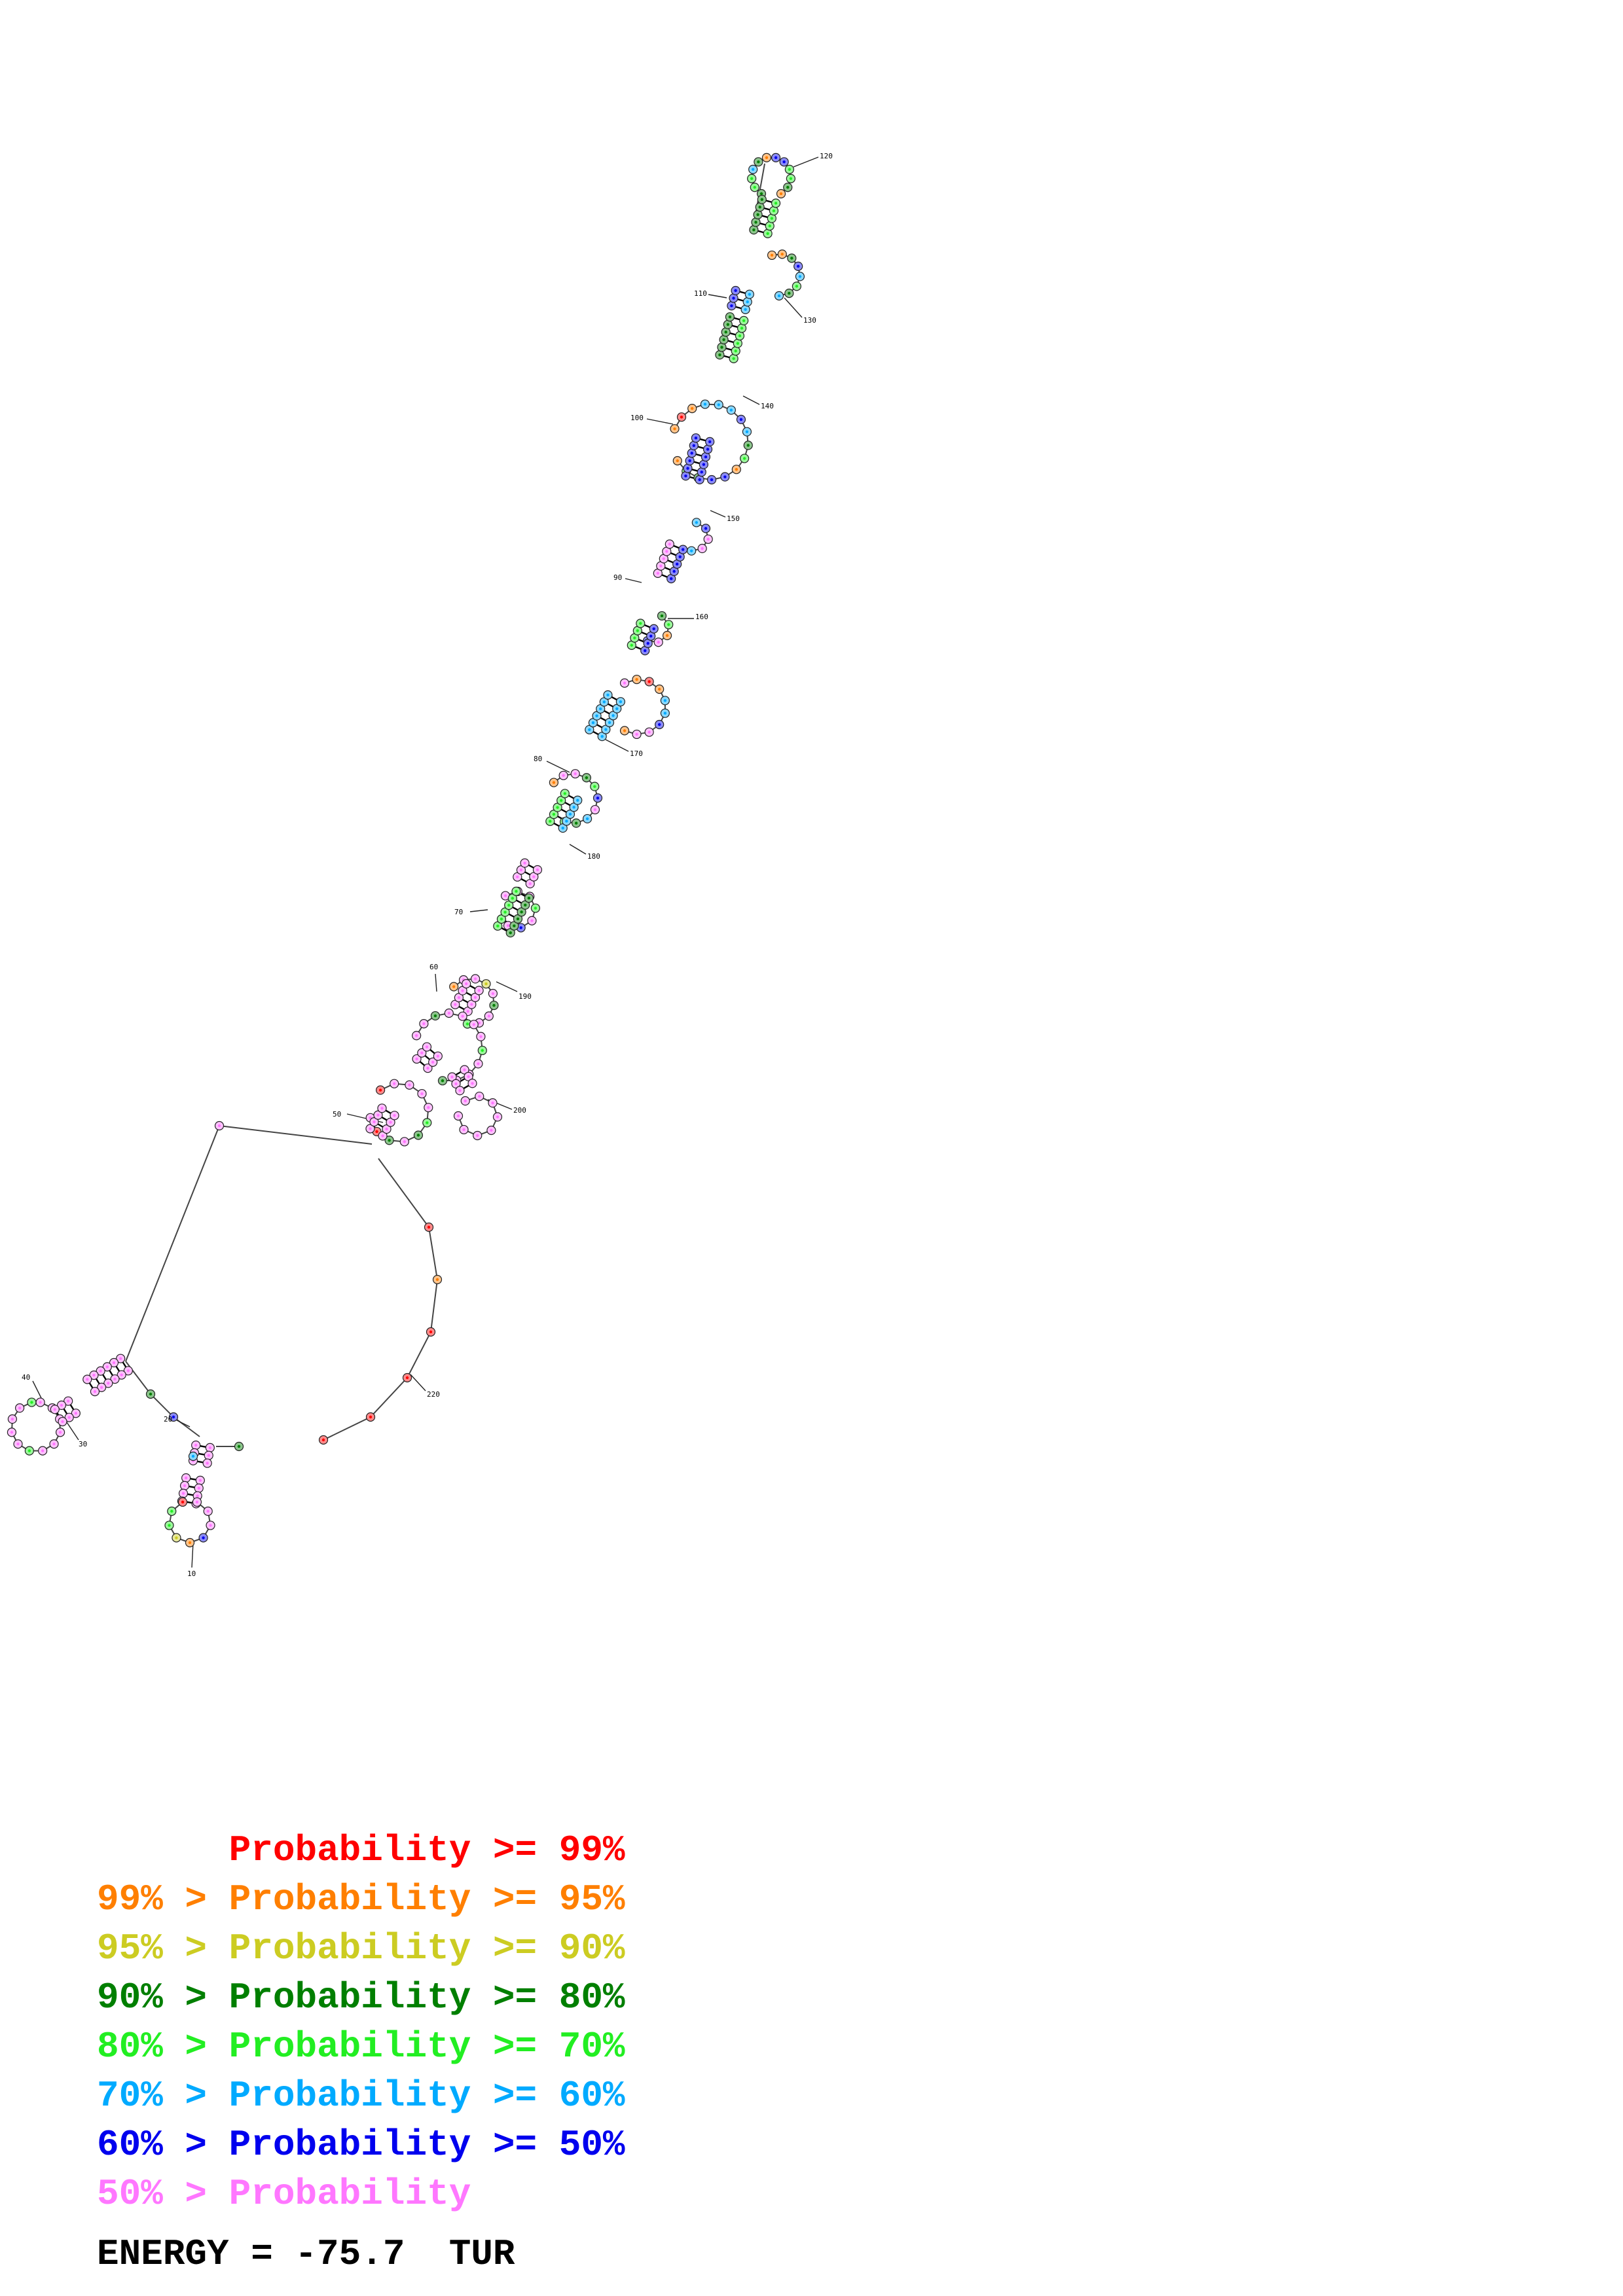  Describe the element at coordinates (26, 1377) in the screenshot. I see `position-label: 40` at that location.